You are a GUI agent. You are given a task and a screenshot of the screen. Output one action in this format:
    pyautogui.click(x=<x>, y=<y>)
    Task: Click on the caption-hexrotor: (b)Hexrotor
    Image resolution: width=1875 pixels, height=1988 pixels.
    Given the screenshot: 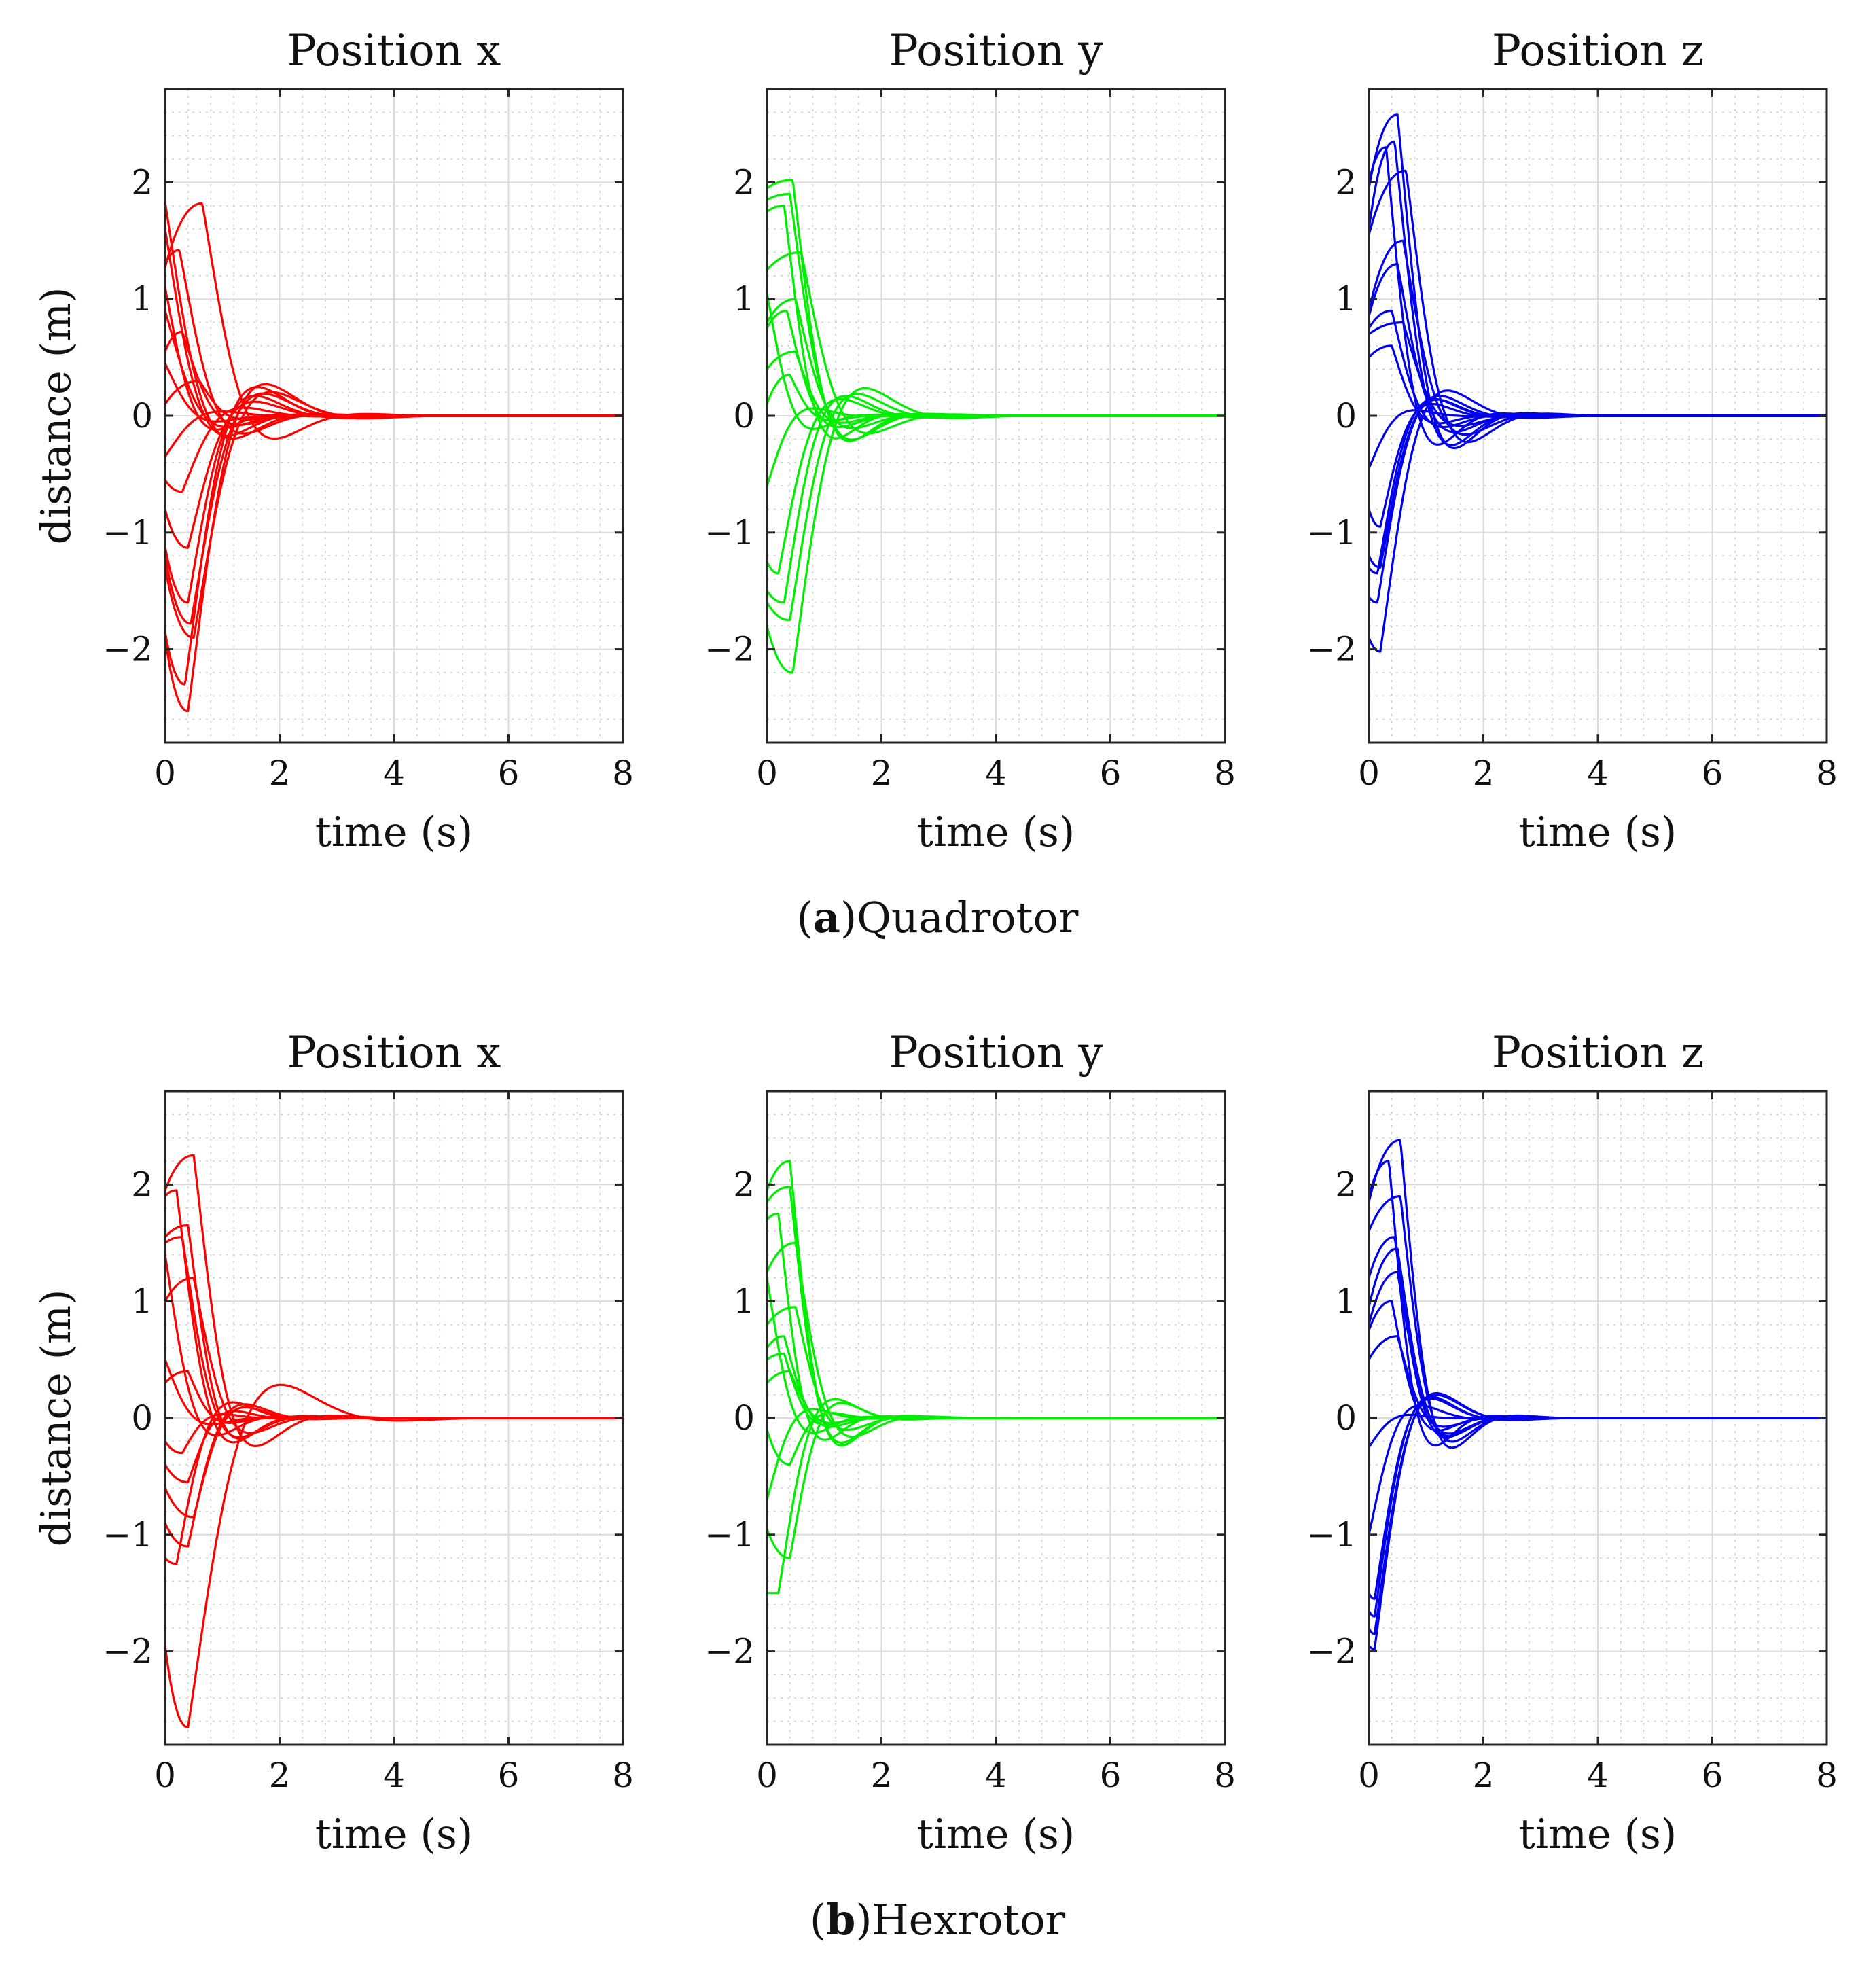 What is the action you would take?
    pyautogui.click(x=938, y=1920)
    